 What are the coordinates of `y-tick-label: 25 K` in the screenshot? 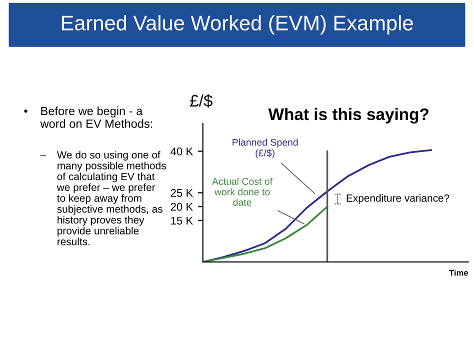 It's located at (182, 193).